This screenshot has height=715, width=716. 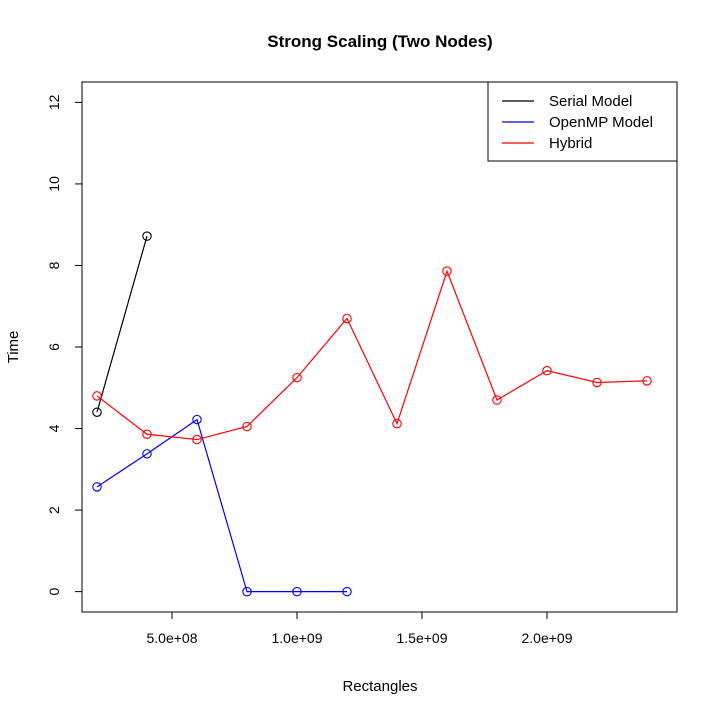 What do you see at coordinates (54, 102) in the screenshot?
I see `y-tick-label: 12` at bounding box center [54, 102].